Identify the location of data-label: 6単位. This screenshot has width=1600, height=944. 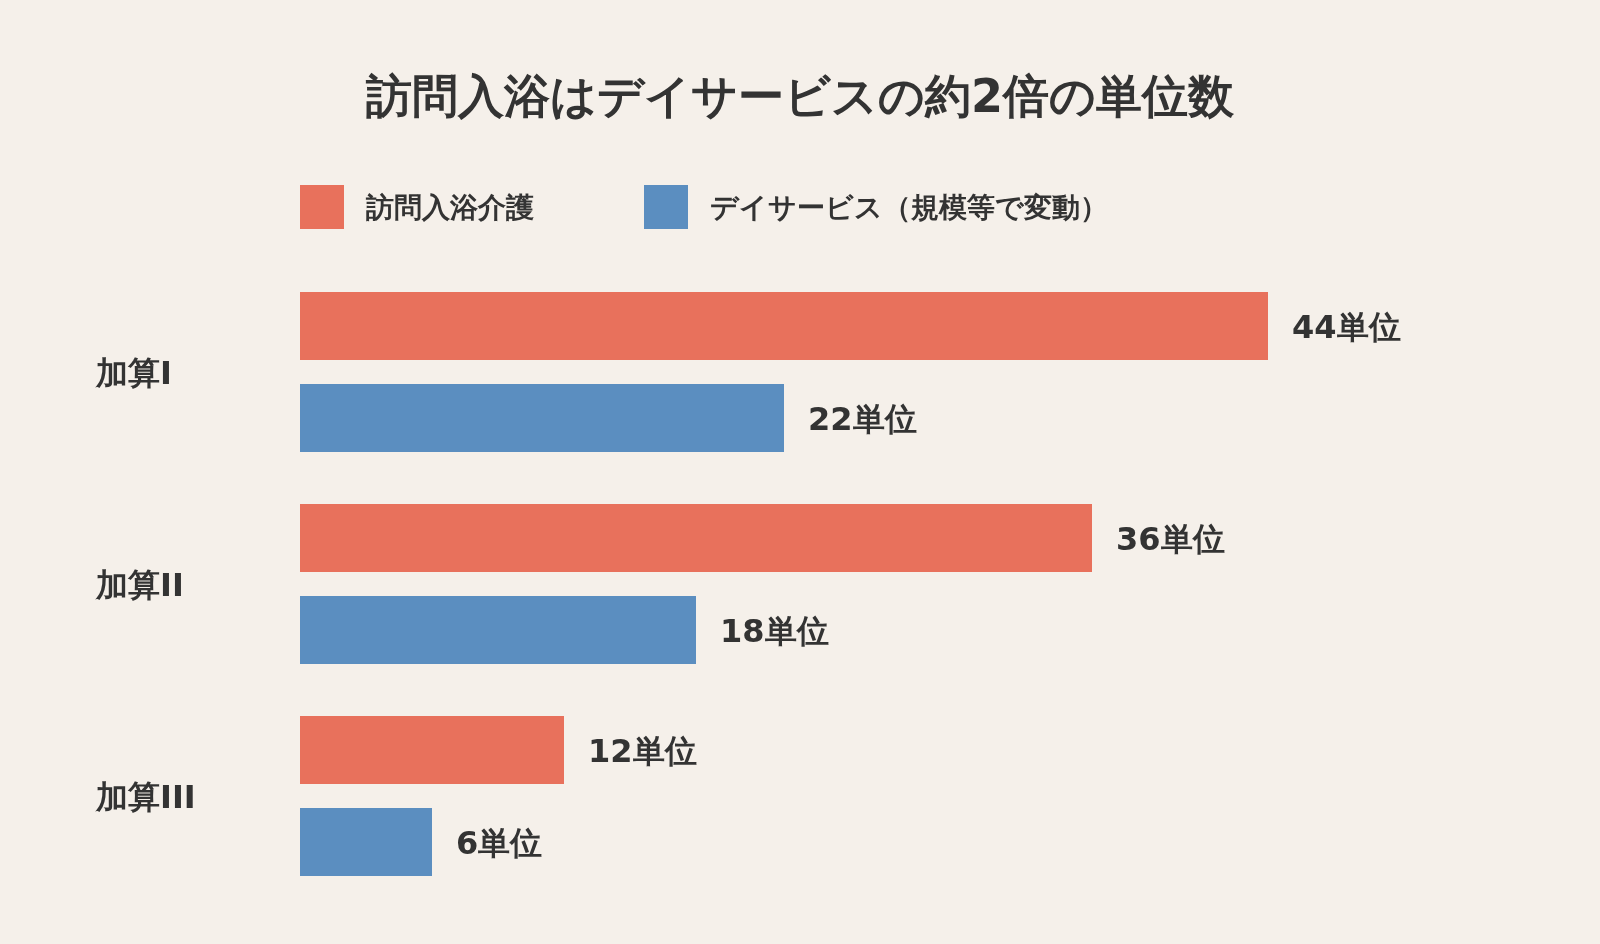
(499, 843).